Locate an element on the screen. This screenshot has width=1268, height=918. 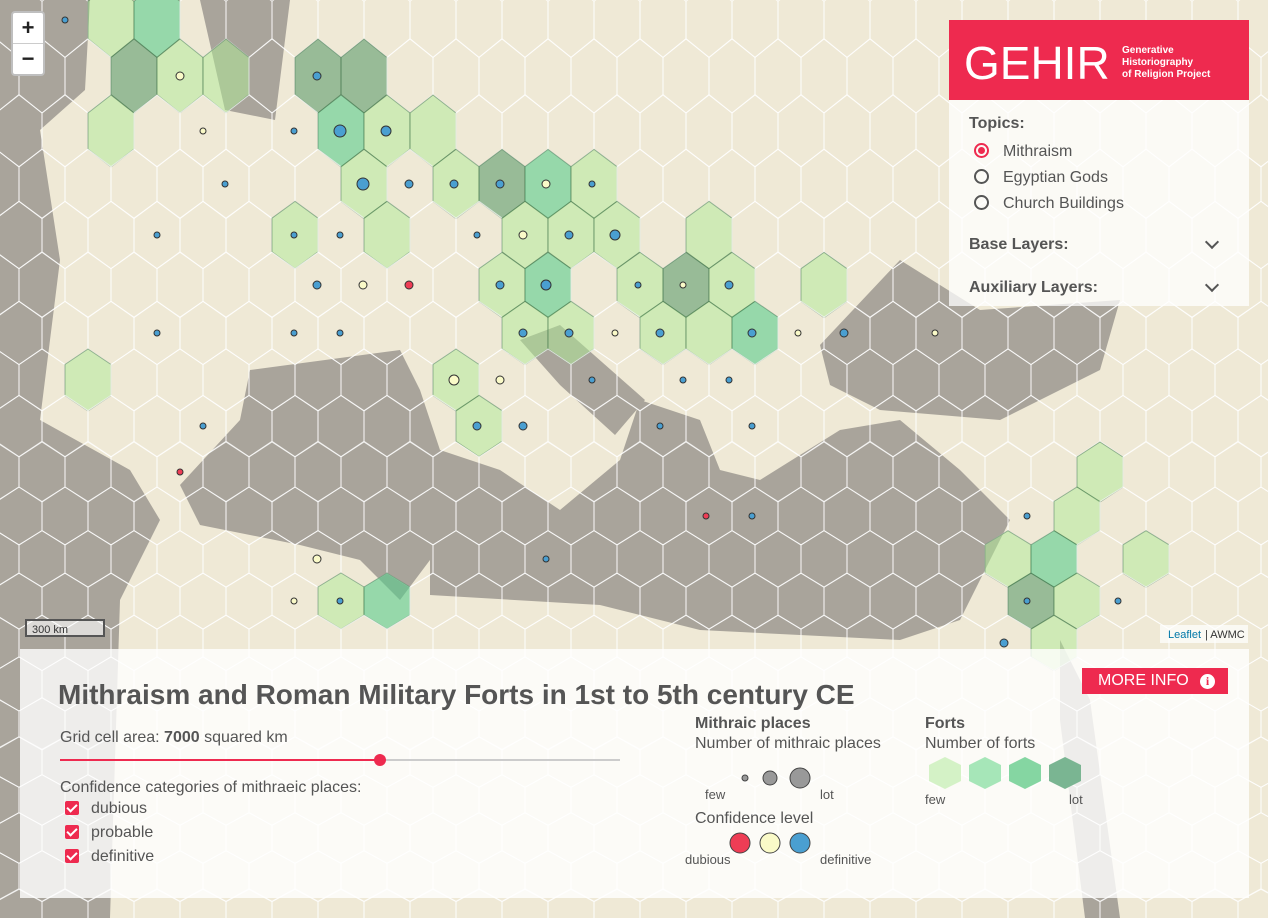
confidence-option: probable is located at coordinates (109, 833).